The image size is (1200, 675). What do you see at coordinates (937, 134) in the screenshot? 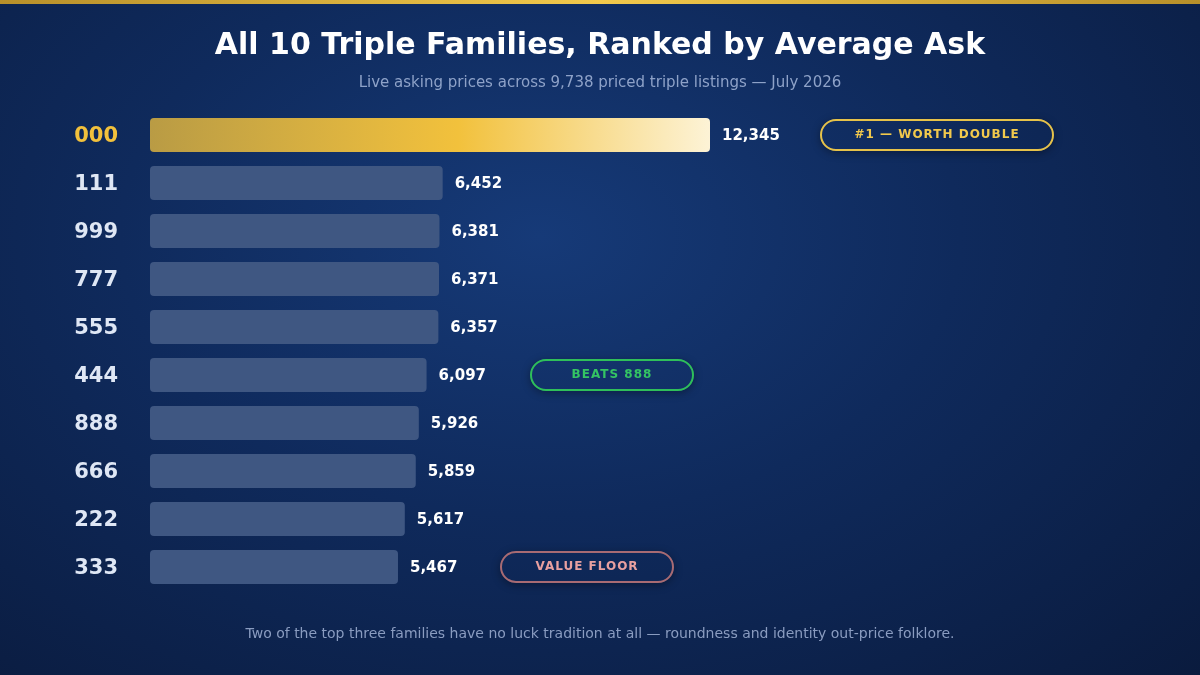
I see `text: #1 — WORTH DOUBLE` at bounding box center [937, 134].